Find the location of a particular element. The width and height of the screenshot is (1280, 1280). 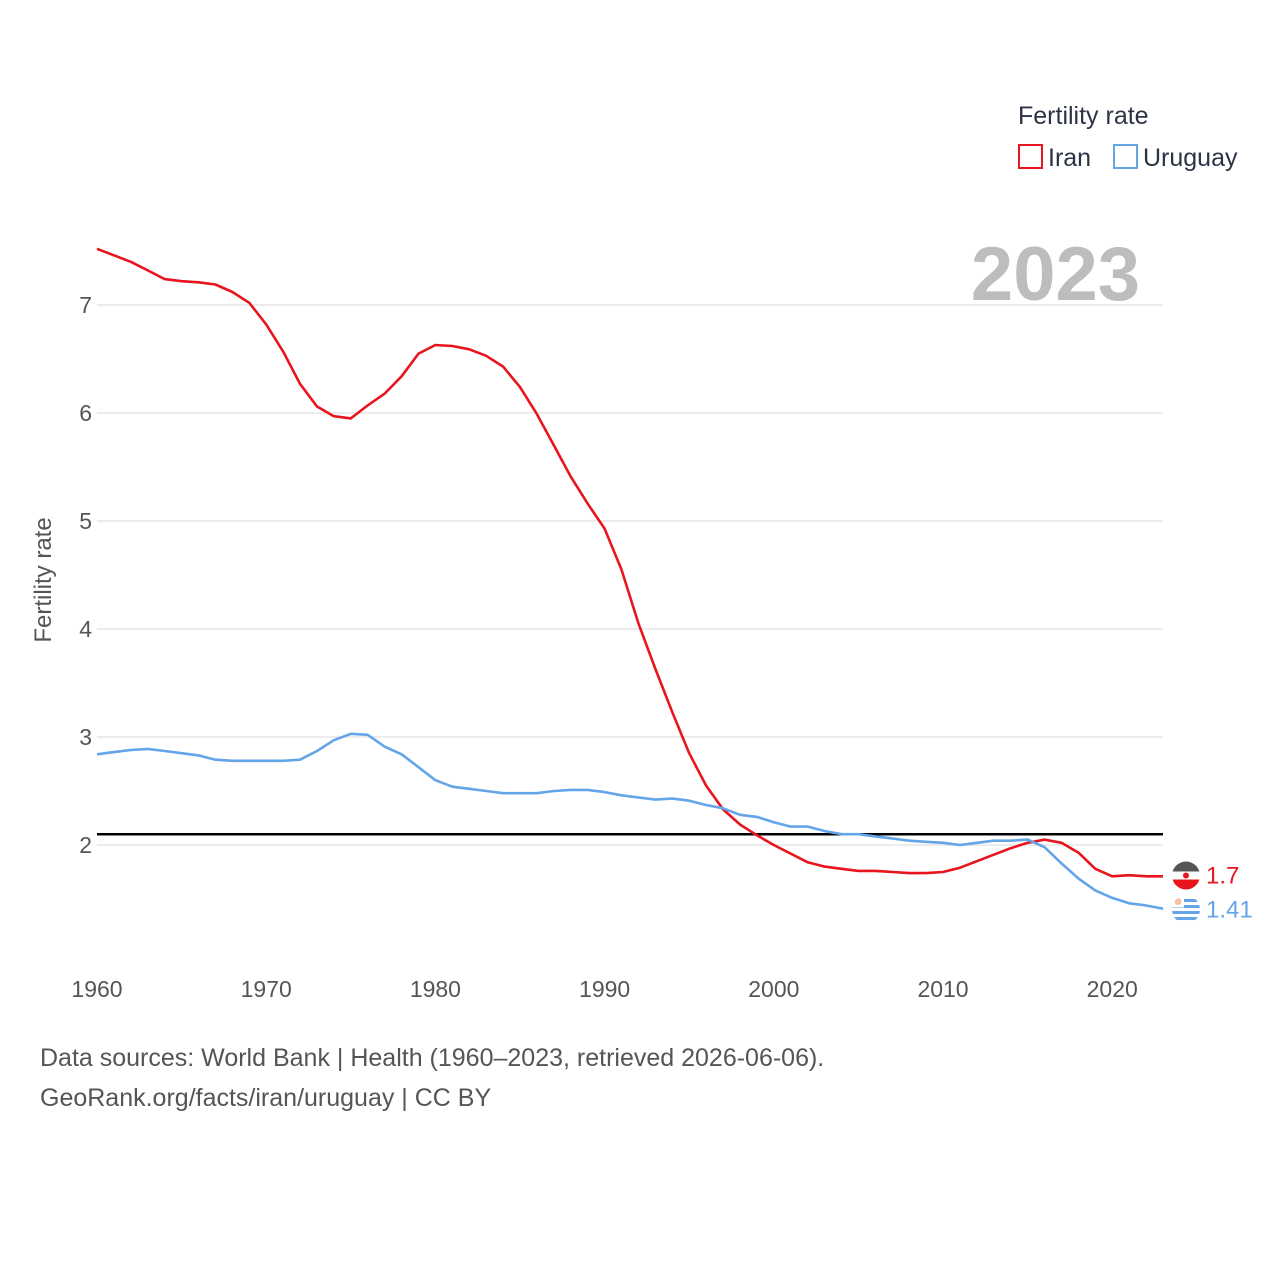

legend-swatch-uruguay is located at coordinates (1125, 156).